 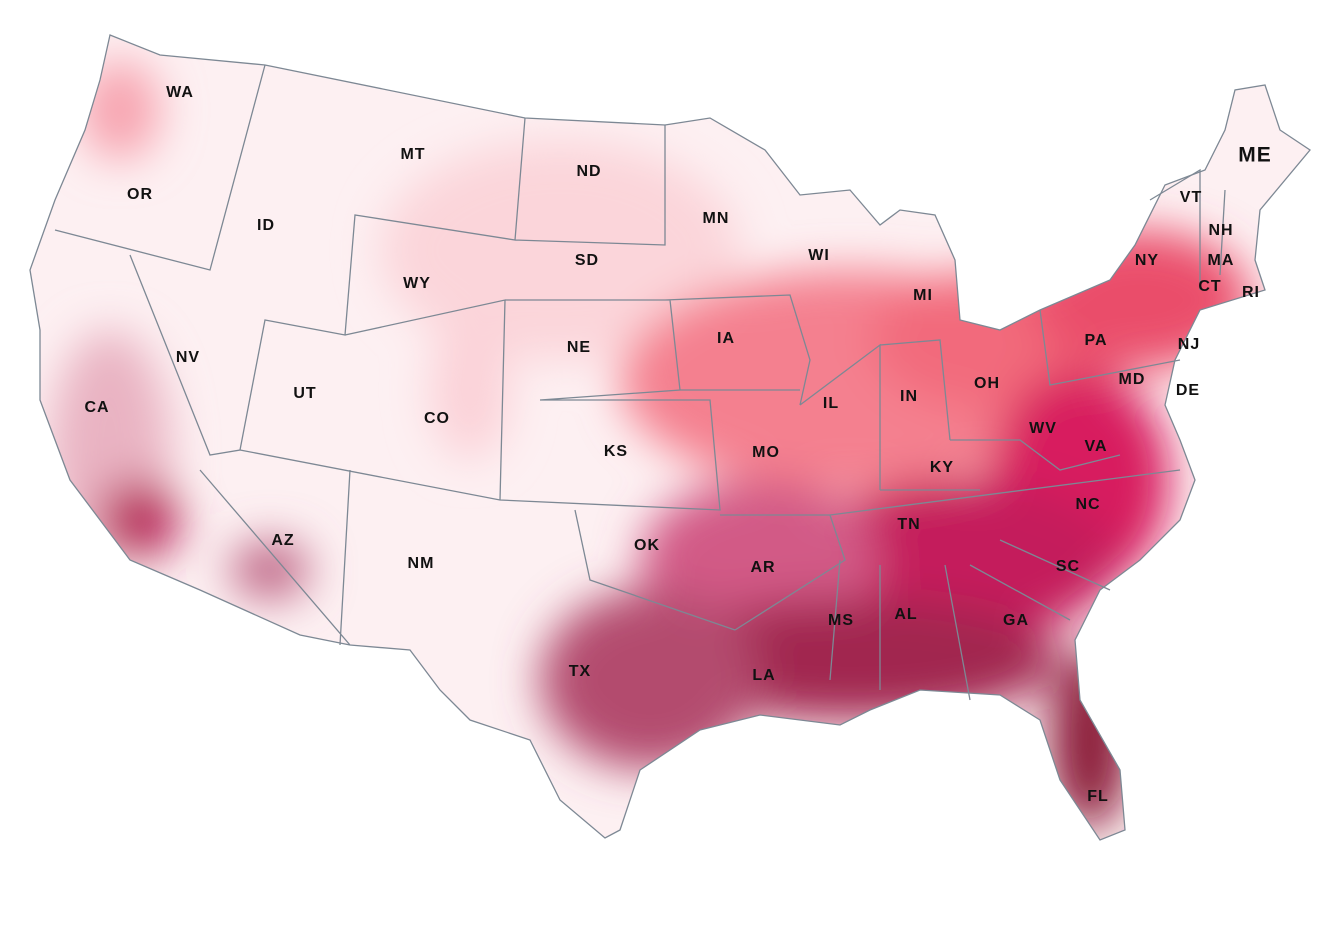 I want to click on state-label: MA, so click(x=1221, y=260).